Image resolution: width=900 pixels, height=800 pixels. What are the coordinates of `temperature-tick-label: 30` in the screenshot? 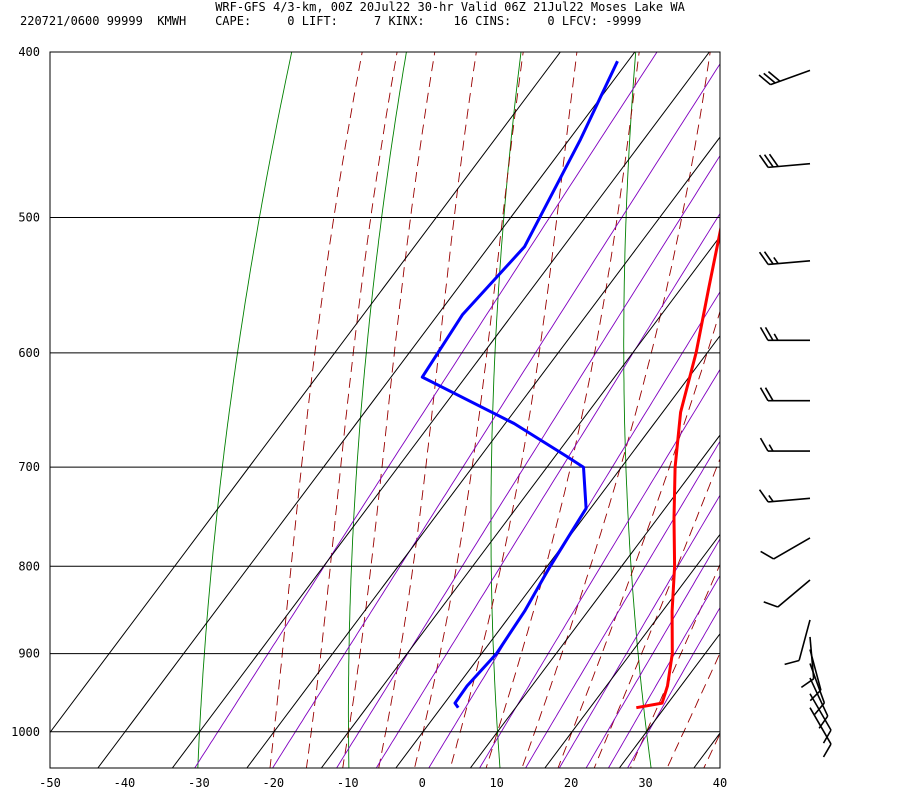 It's located at (645, 783).